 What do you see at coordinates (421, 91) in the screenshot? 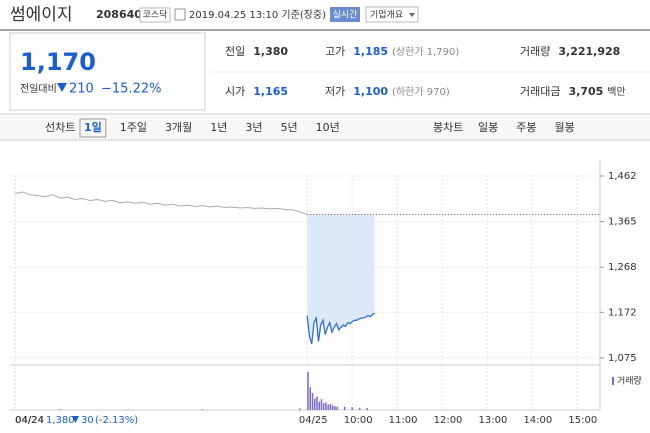
I see `stat-note: (하한가 970)` at bounding box center [421, 91].